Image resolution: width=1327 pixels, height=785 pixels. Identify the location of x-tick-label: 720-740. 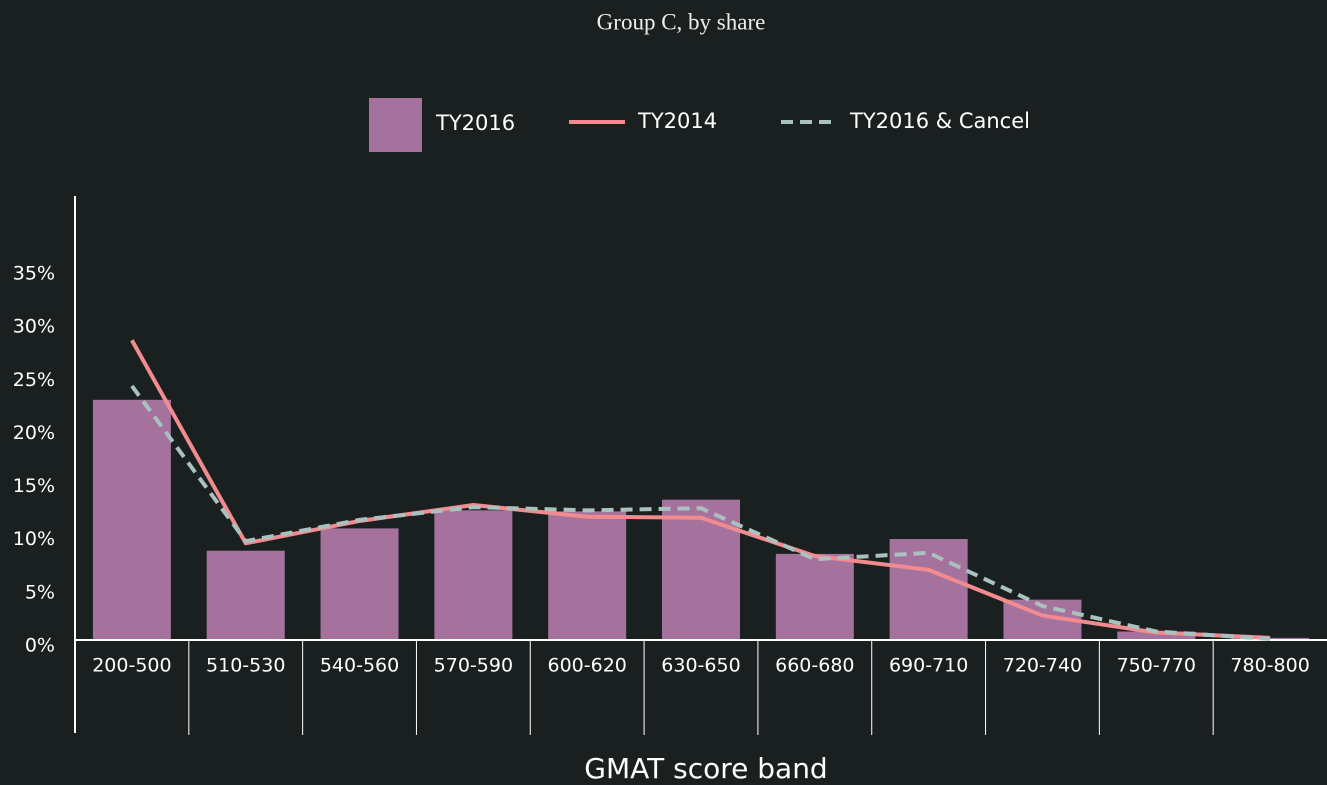
(1042, 666).